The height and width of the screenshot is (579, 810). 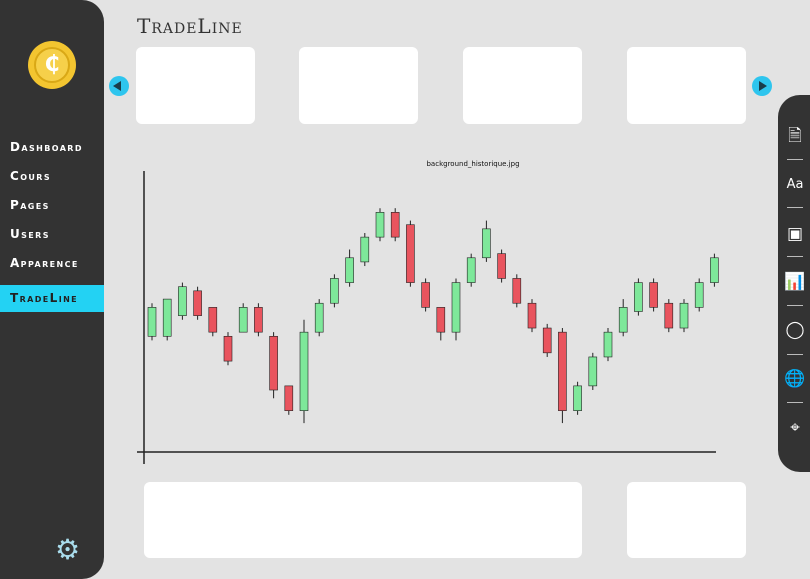 What do you see at coordinates (52, 298) in the screenshot?
I see `sidebar-item-tradeline: TradeLine` at bounding box center [52, 298].